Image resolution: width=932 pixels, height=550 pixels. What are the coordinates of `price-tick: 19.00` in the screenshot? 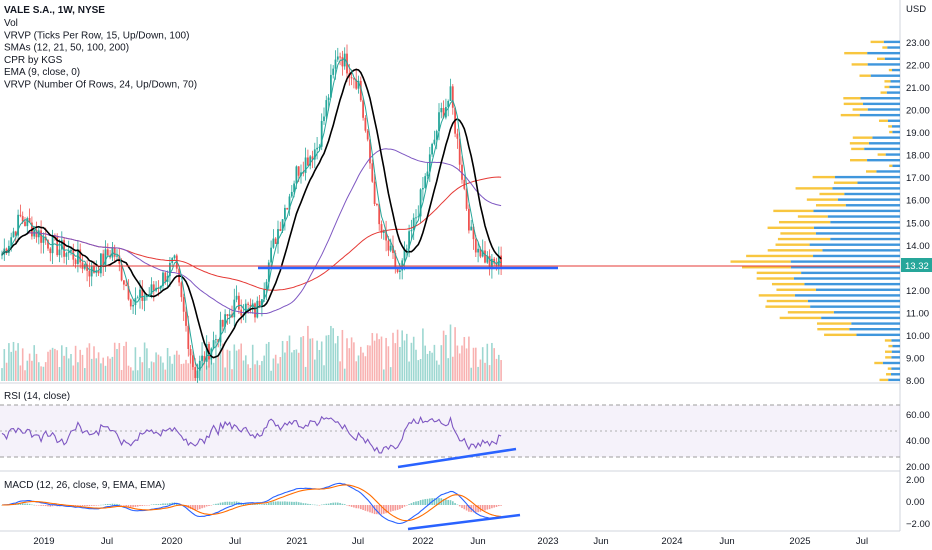 It's located at (918, 133).